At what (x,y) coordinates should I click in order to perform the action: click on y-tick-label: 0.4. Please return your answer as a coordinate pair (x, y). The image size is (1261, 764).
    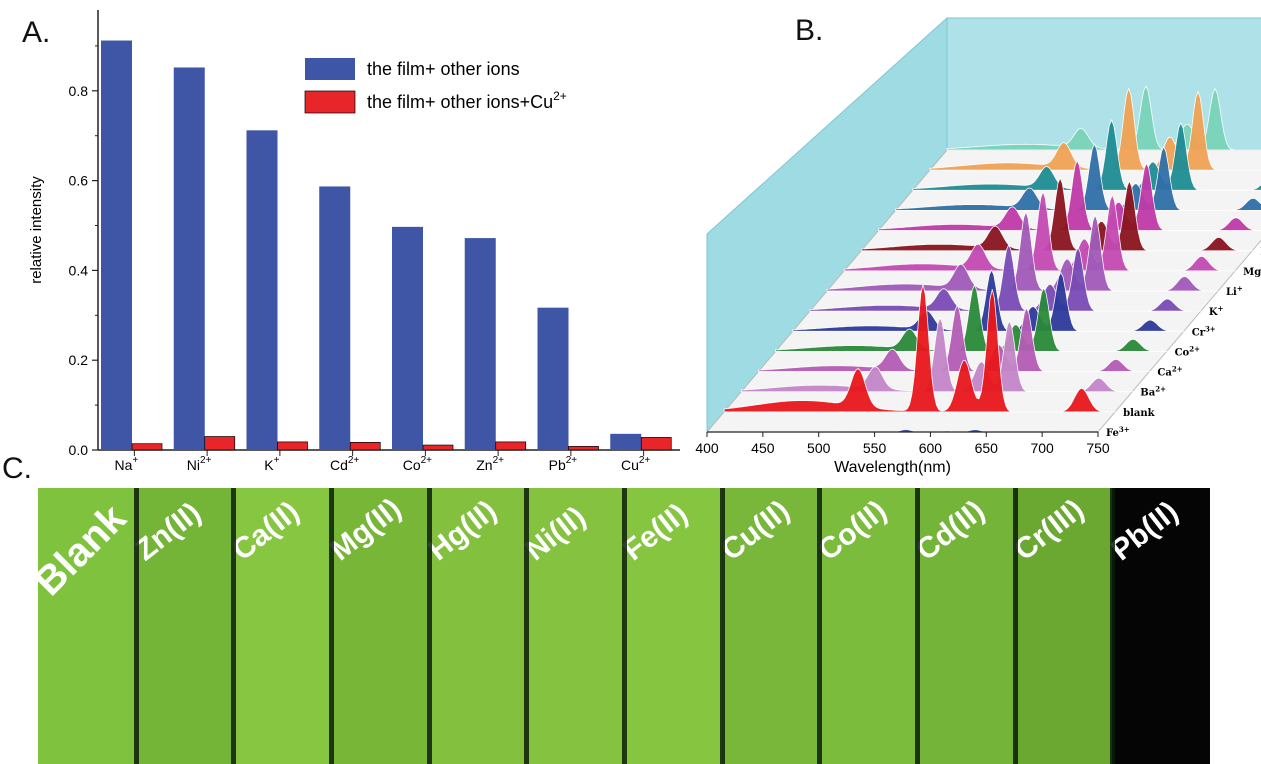
    Looking at the image, I should click on (79, 270).